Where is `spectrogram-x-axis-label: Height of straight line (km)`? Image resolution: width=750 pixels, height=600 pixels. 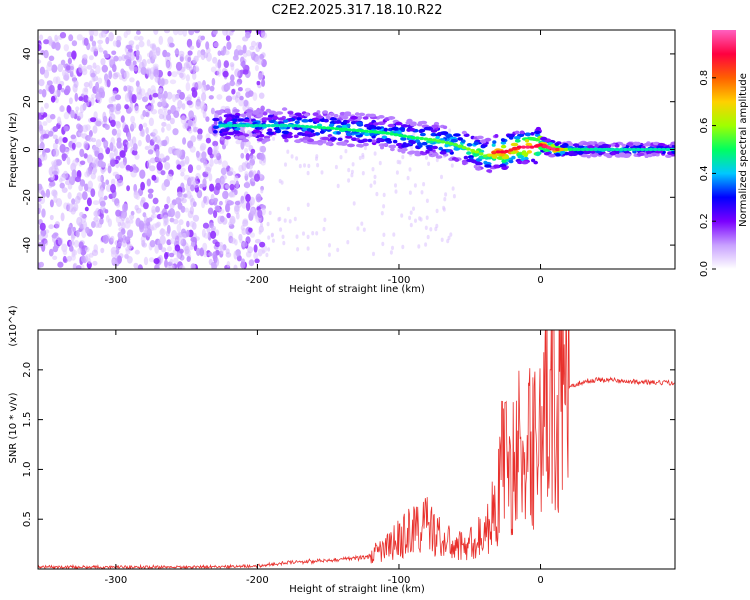 spectrogram-x-axis-label: Height of straight line (km) is located at coordinates (357, 289).